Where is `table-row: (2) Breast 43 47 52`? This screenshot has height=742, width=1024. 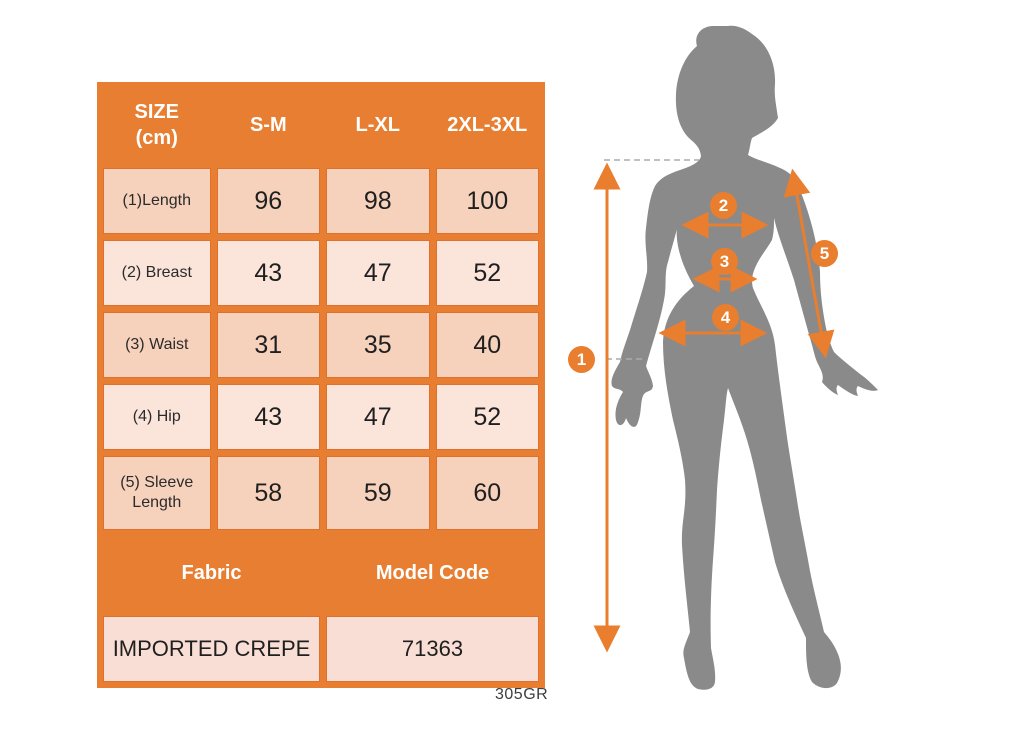 table-row: (2) Breast 43 47 52 is located at coordinates (321, 273).